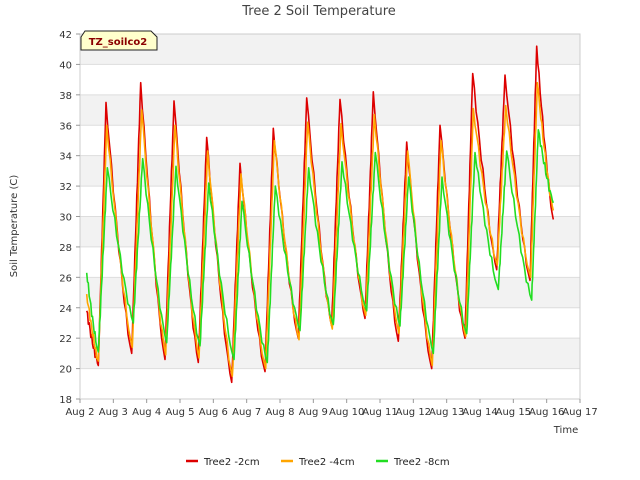 This screenshot has width=640, height=480. Describe the element at coordinates (546, 412) in the screenshot. I see `x-tick-label: Aug 16` at that location.